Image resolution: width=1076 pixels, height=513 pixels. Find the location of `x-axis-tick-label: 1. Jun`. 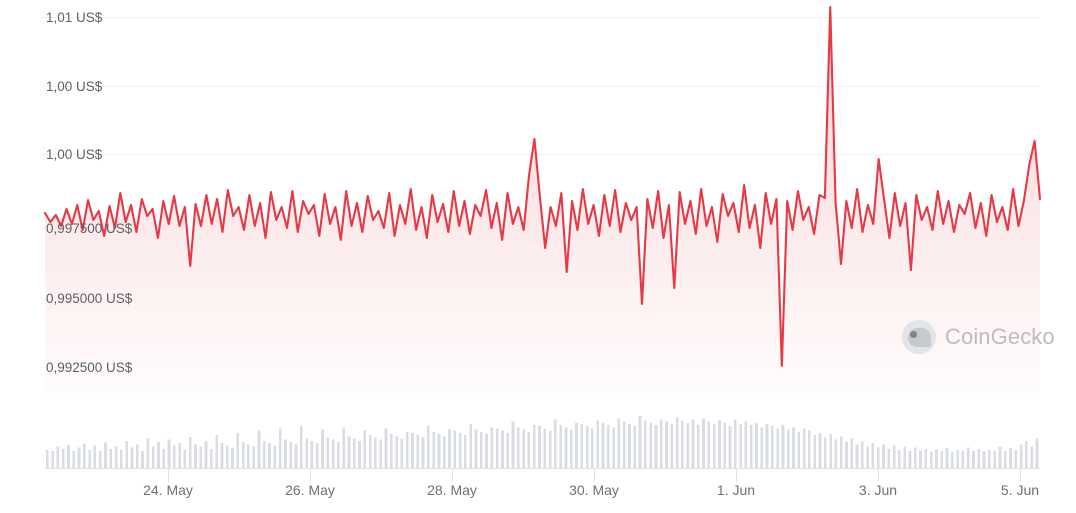

x-axis-tick-label: 1. Jun is located at coordinates (736, 490).